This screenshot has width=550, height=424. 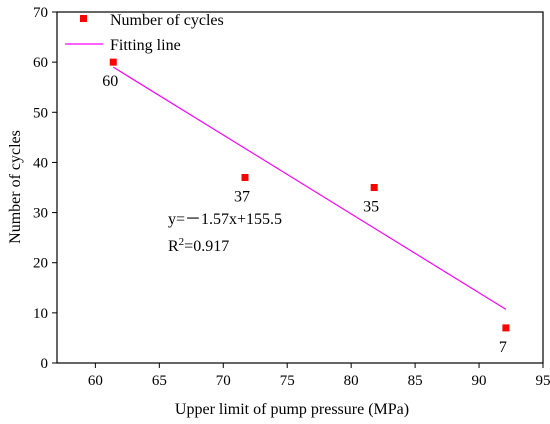 What do you see at coordinates (292, 409) in the screenshot?
I see `x-axis-title: Upper limit of pump pressure (MPa)` at bounding box center [292, 409].